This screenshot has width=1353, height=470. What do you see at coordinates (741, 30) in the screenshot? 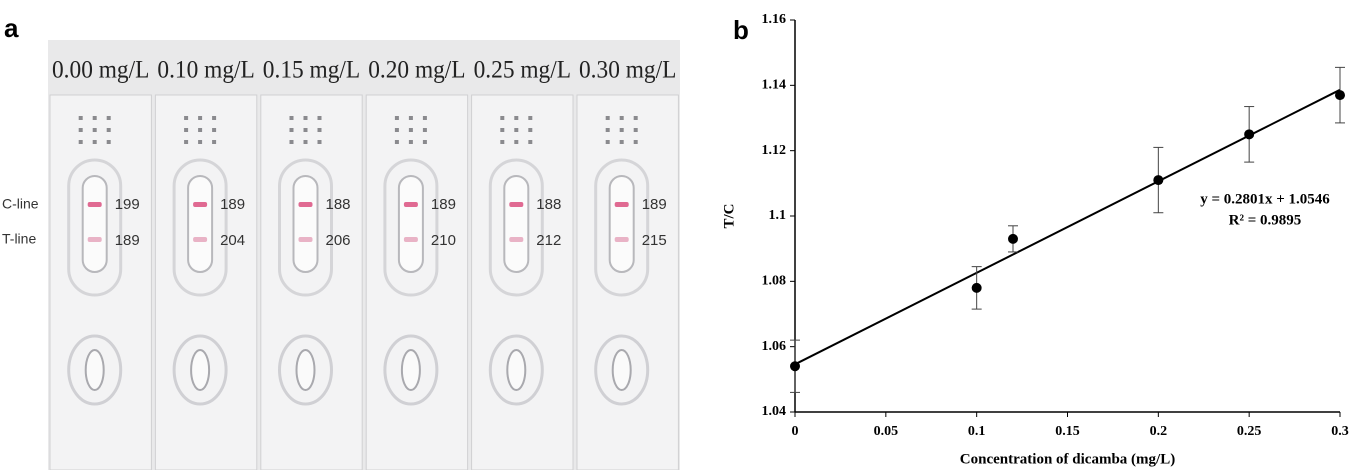
I see `panel-label: b` at bounding box center [741, 30].